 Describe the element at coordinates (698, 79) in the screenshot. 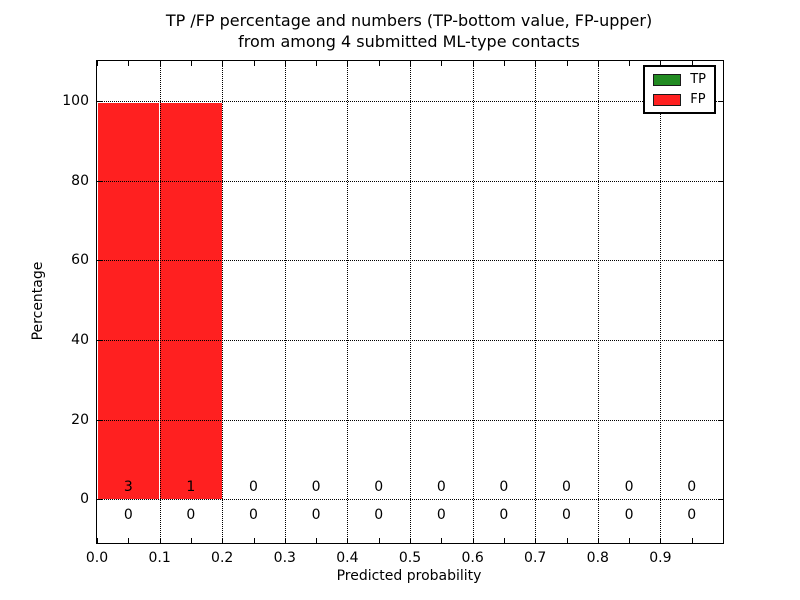

I see `legend-label: TP` at that location.